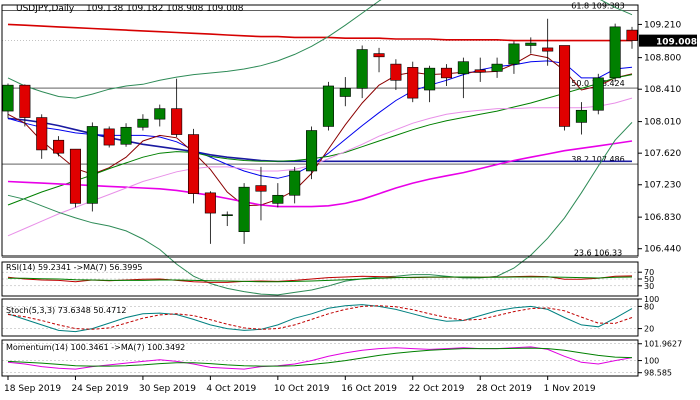  I want to click on indicator-tick-label: 80, so click(649, 306).